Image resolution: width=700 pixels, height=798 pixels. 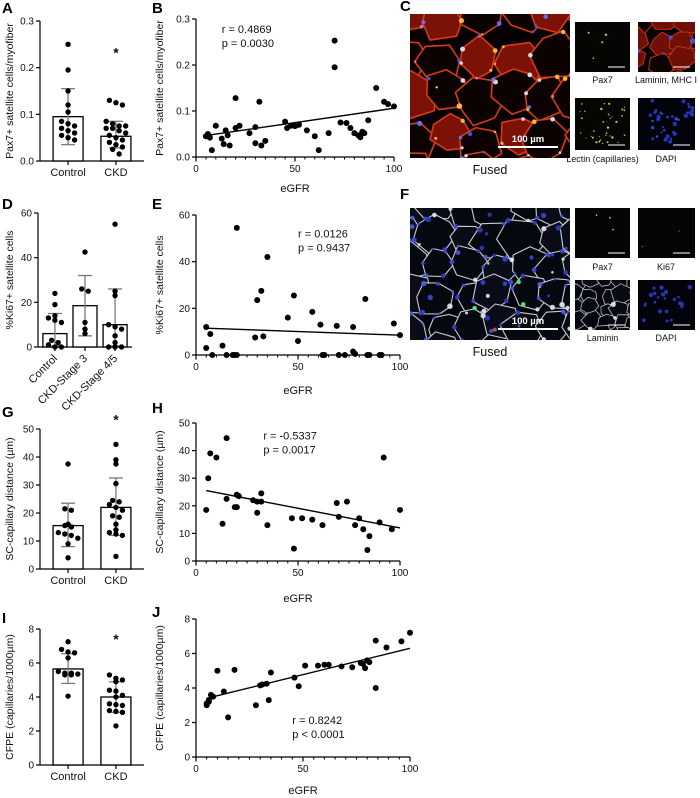 I want to click on svg-text: p < 0.0001, so click(x=318, y=735).